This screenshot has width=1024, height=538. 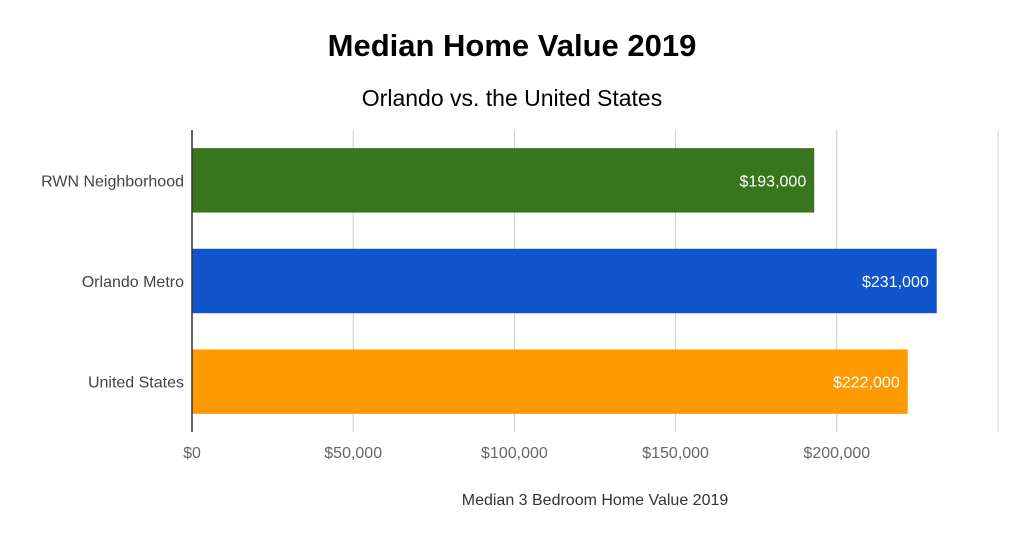 I want to click on chart-title: Median Home Value 2019, so click(x=512, y=45).